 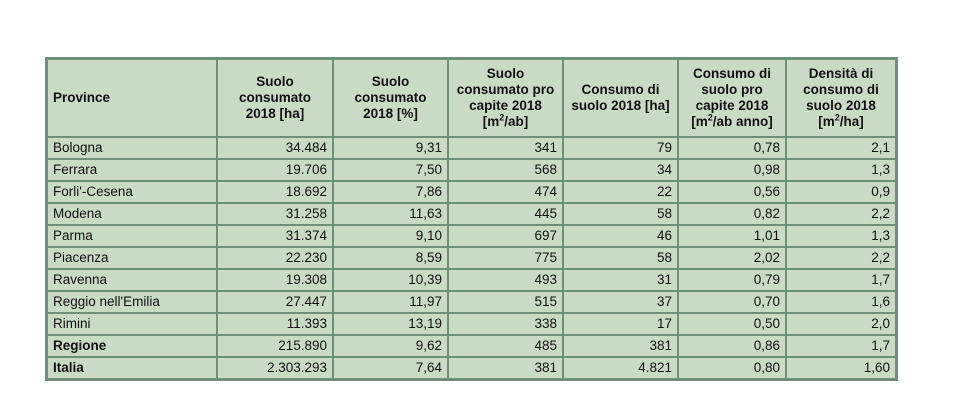 I want to click on header-text: Consumo di suolo pro capite 2018 [m, so click(x=731, y=97).